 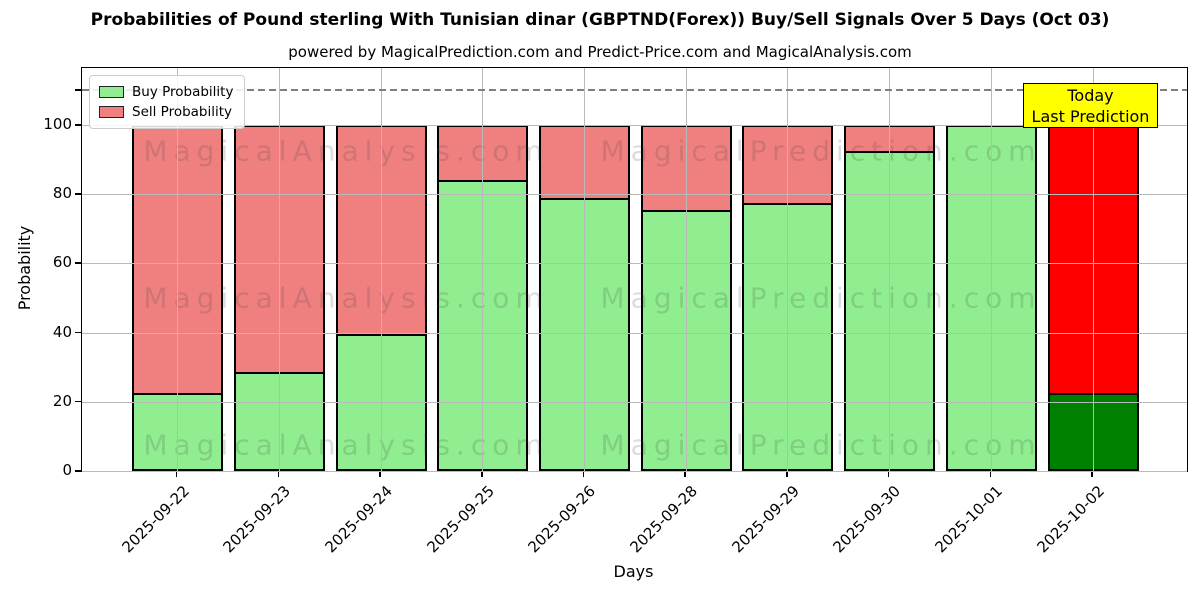 I want to click on legend-swatch-buy, so click(x=111, y=92).